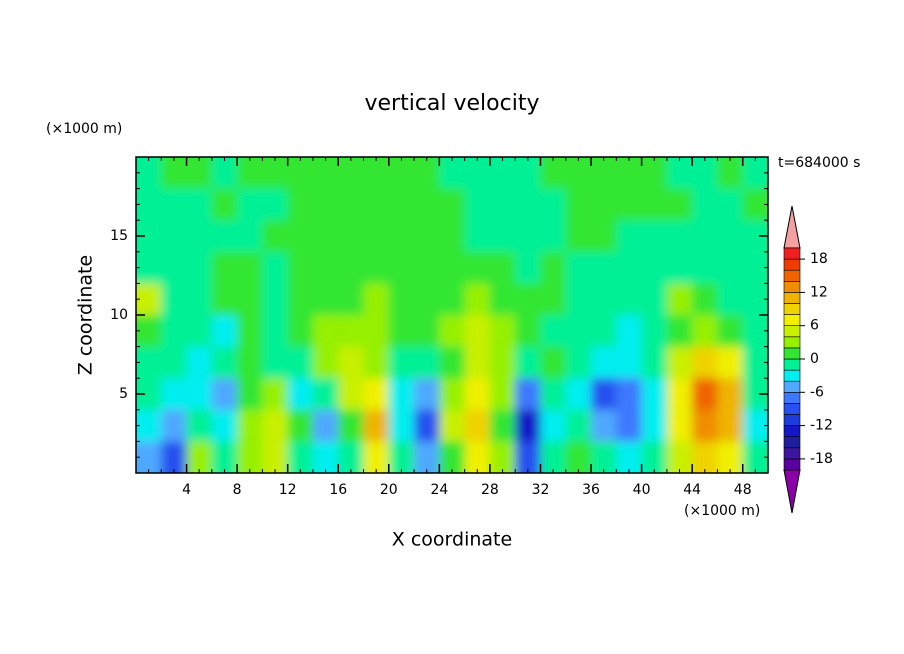  What do you see at coordinates (186, 490) in the screenshot?
I see `x-tick-label: 4` at bounding box center [186, 490].